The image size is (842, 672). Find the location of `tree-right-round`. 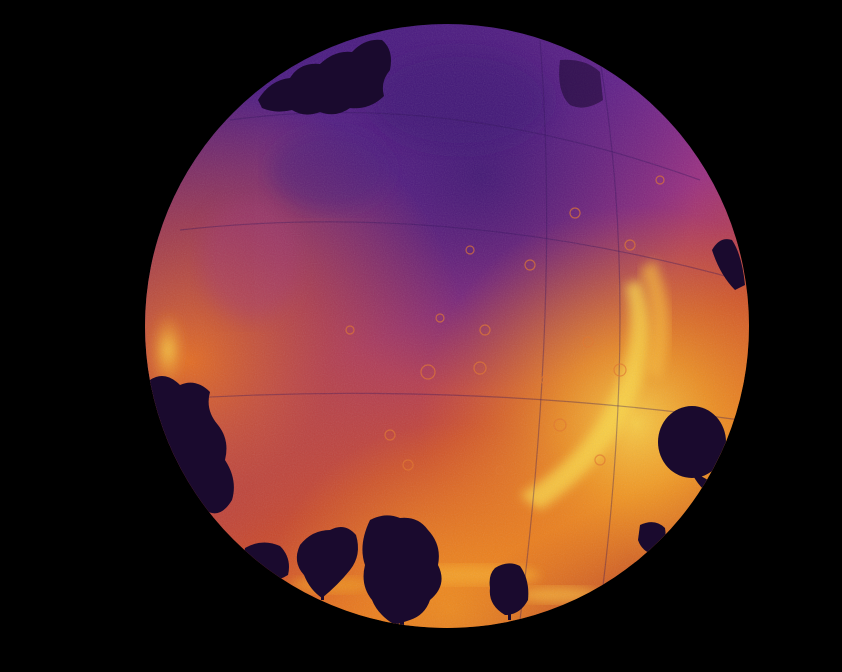

tree-right-round is located at coordinates (692, 442).